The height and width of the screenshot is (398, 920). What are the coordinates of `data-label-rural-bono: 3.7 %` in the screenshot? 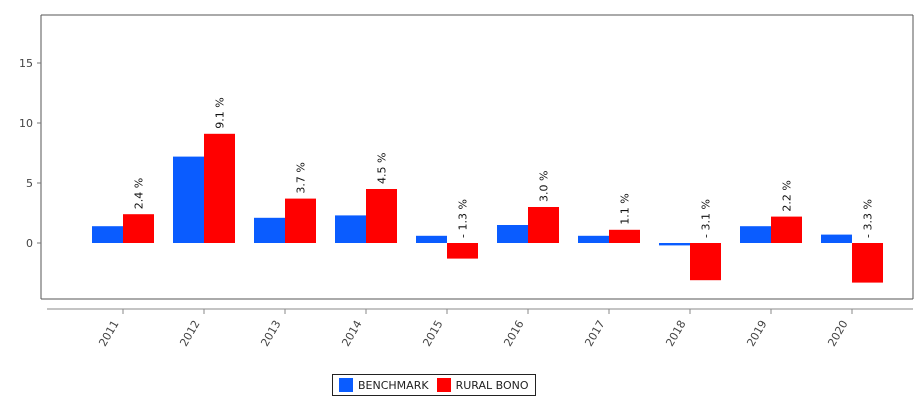 It's located at (301, 177).